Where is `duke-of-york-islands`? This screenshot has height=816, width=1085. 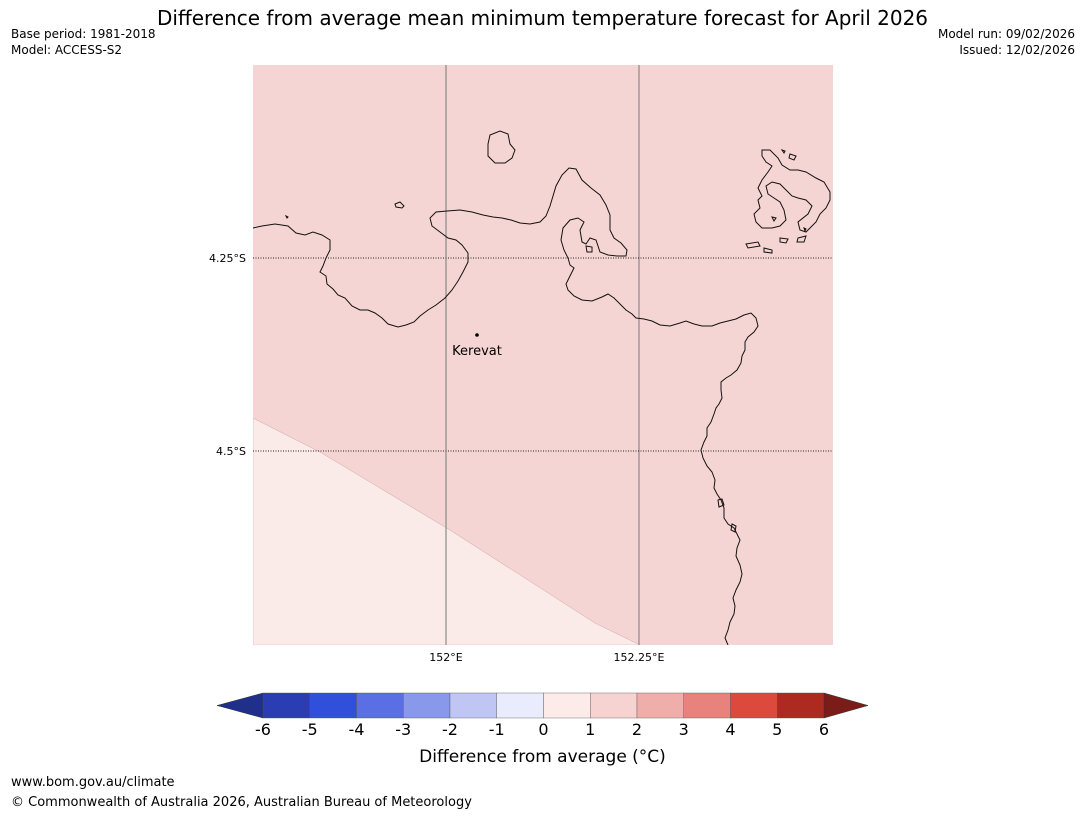
duke-of-york-islands is located at coordinates (792, 191).